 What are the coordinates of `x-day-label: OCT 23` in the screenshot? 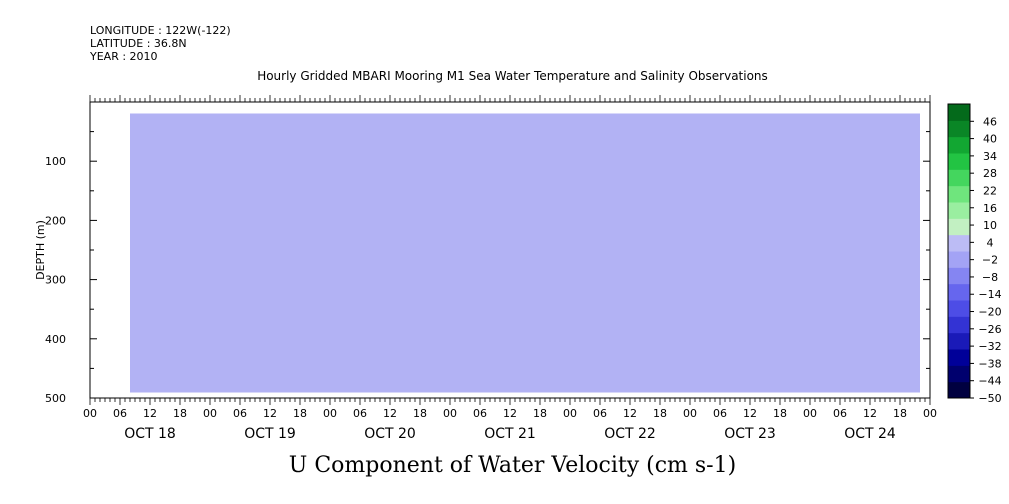 It's located at (750, 434).